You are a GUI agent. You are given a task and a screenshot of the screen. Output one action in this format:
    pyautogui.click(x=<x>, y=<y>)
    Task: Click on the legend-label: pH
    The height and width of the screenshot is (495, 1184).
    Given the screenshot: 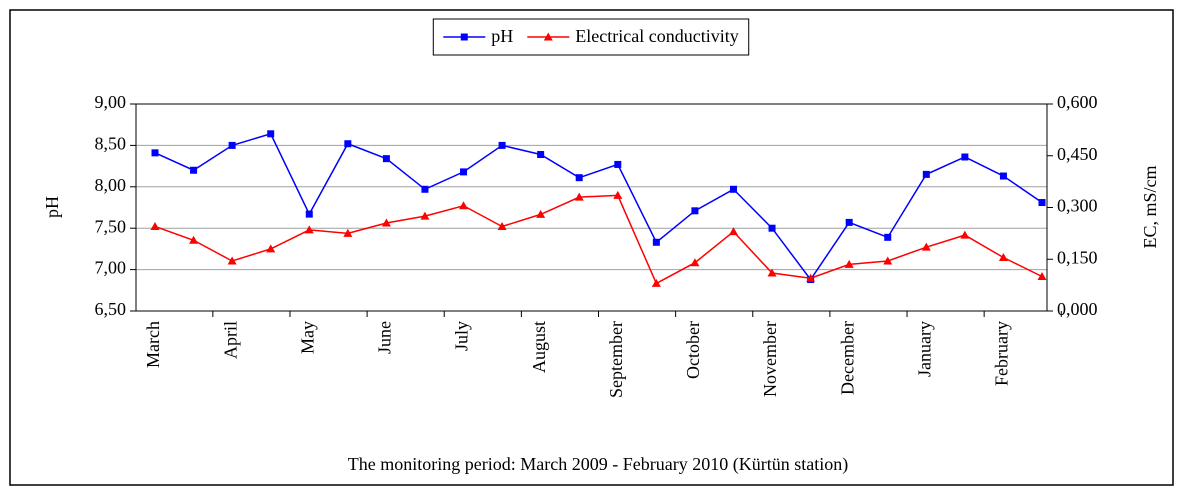 What is the action you would take?
    pyautogui.click(x=502, y=36)
    